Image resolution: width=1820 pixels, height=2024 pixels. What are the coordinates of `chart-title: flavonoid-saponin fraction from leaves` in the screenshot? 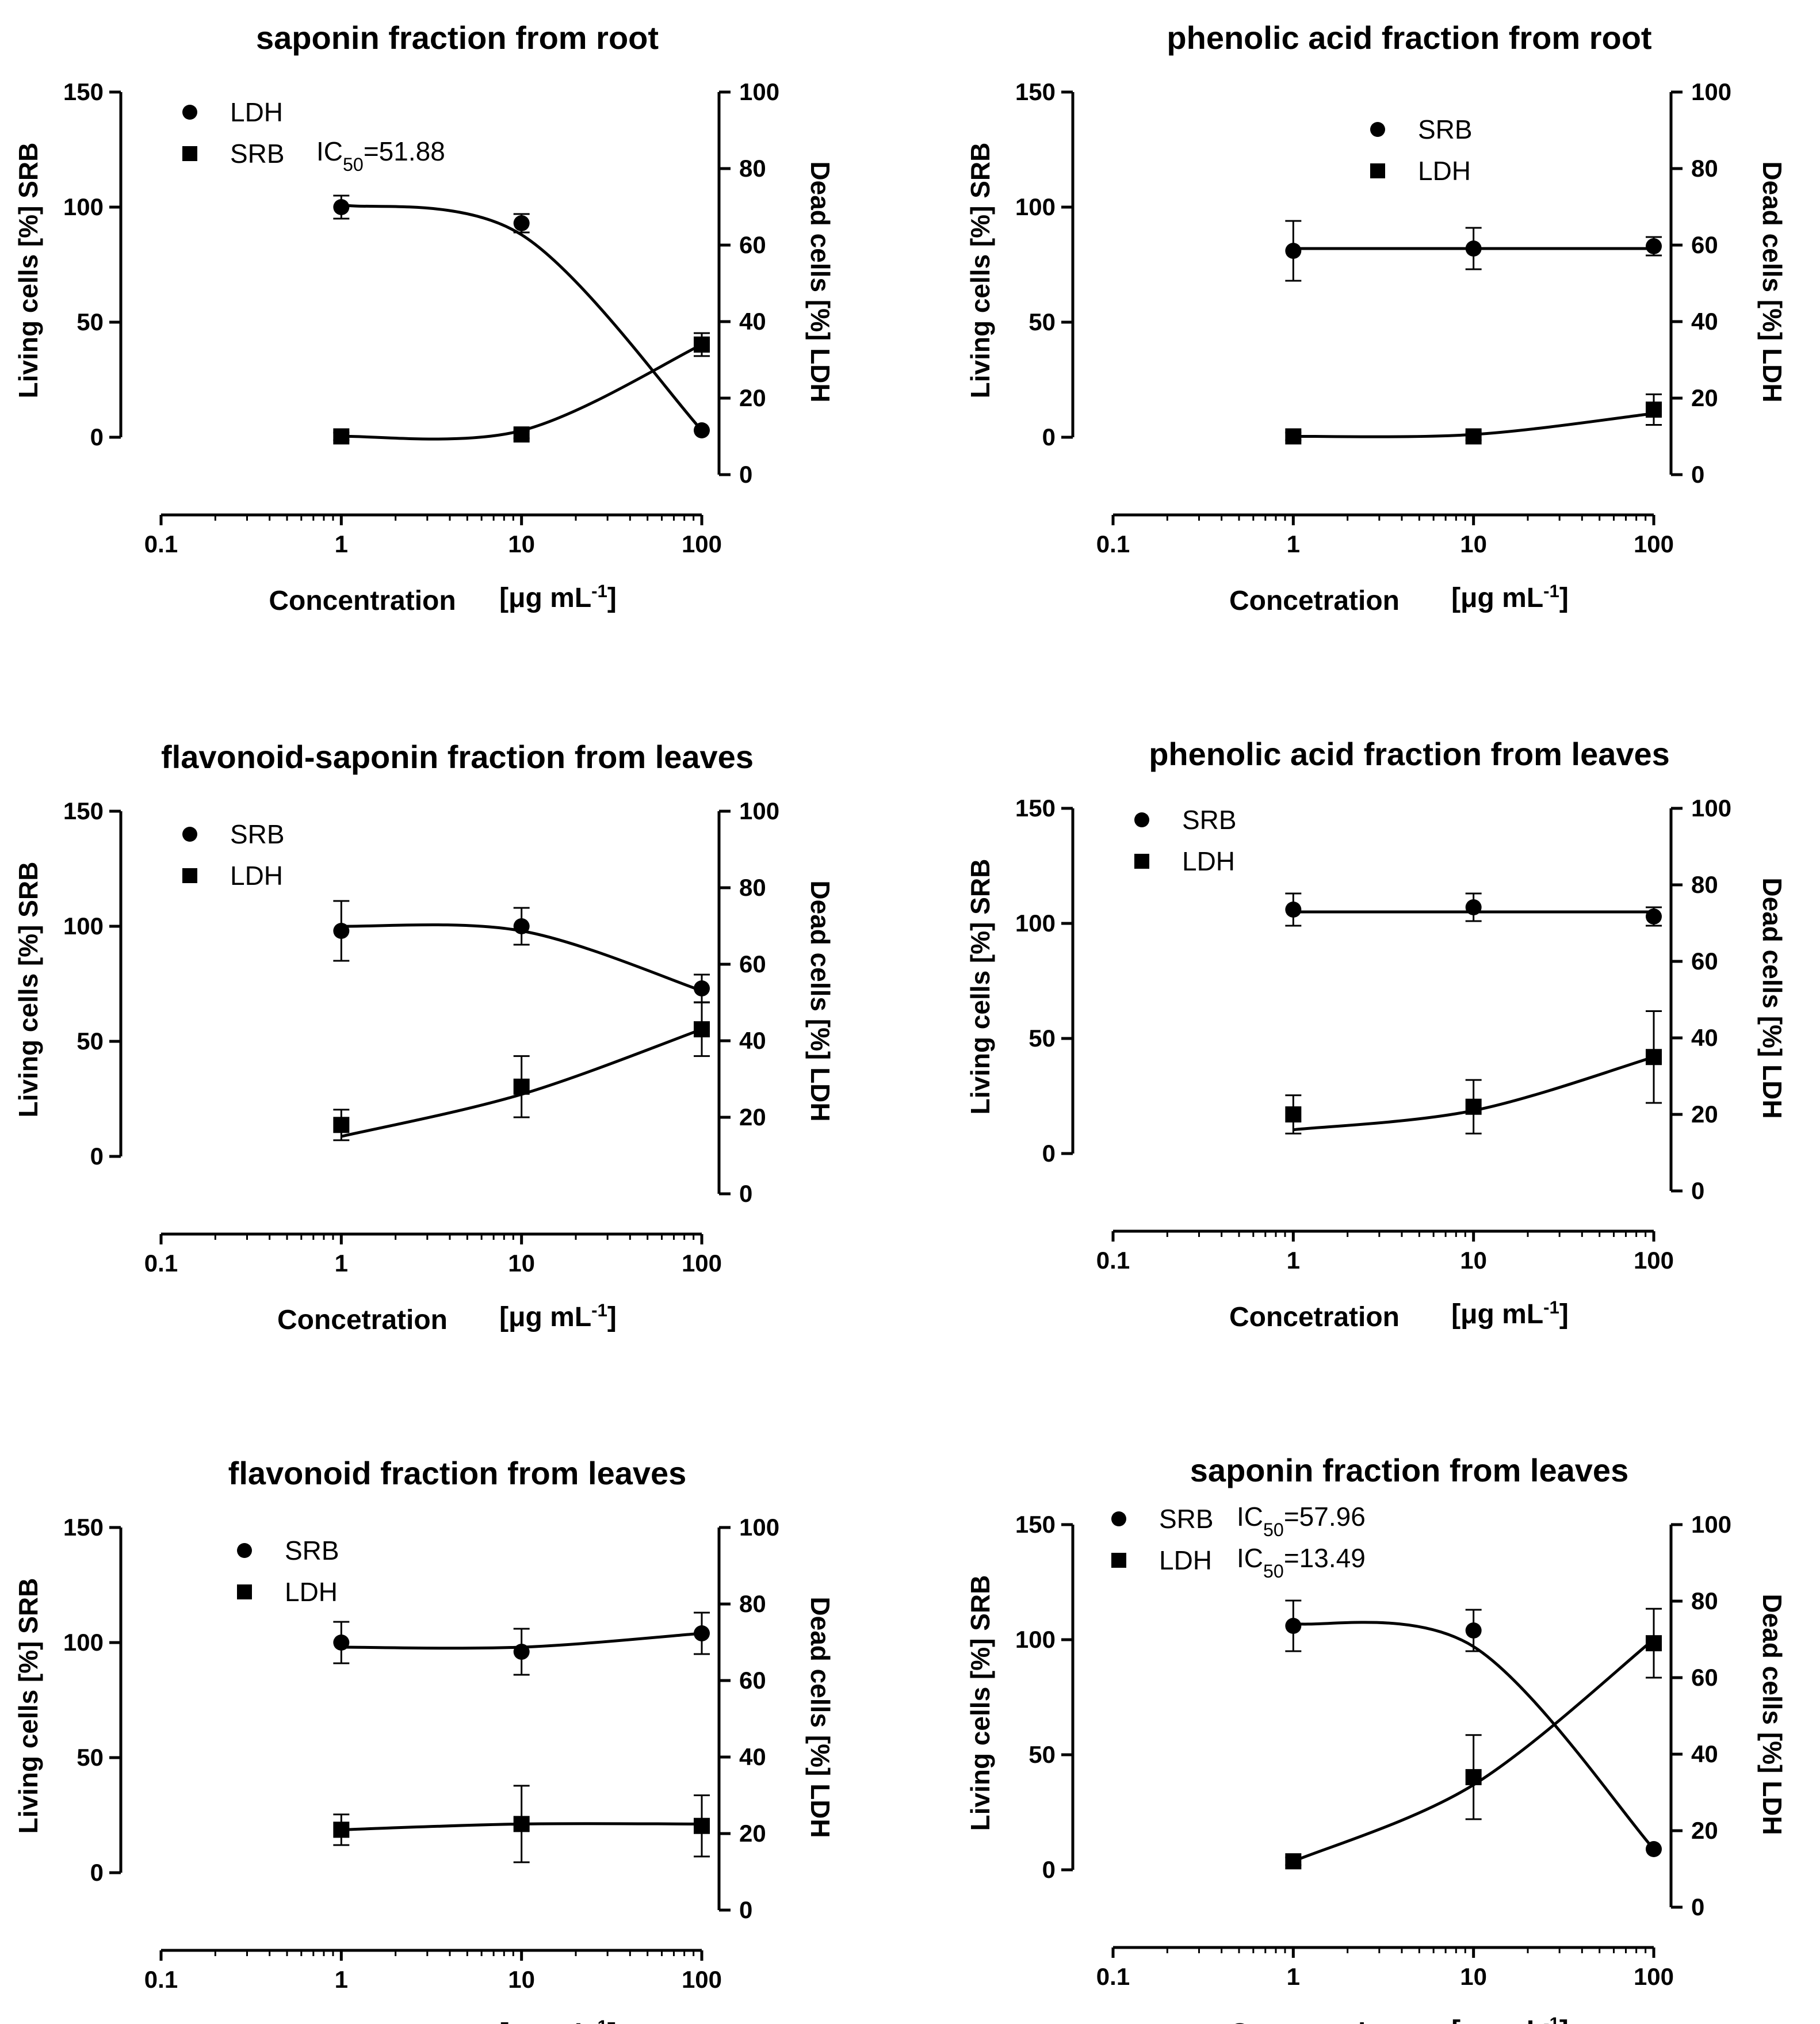 It's located at (457, 757).